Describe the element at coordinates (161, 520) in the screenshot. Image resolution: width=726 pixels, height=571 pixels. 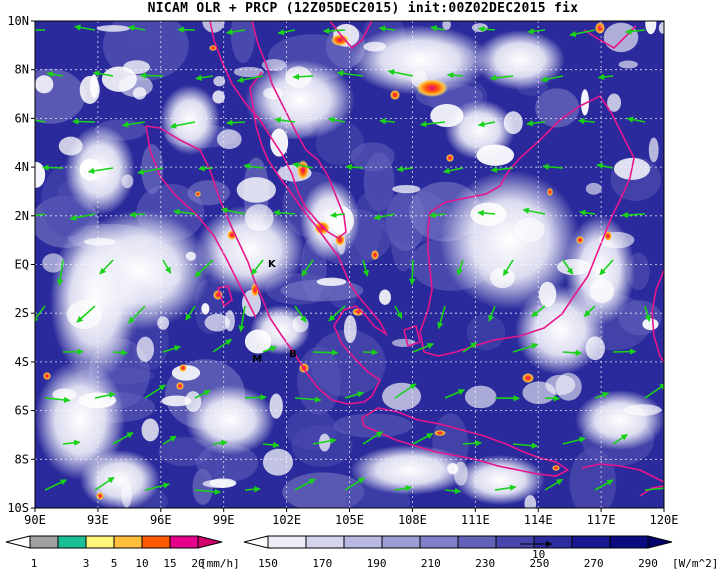
I see `lon-tick-label: 96E` at that location.